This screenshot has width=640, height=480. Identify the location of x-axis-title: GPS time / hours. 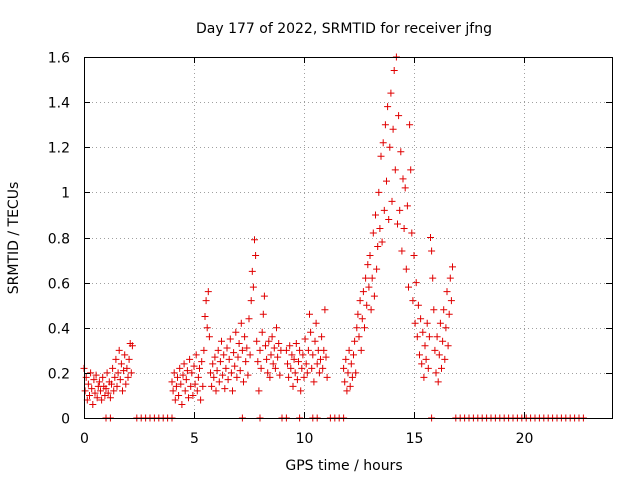
(343, 466).